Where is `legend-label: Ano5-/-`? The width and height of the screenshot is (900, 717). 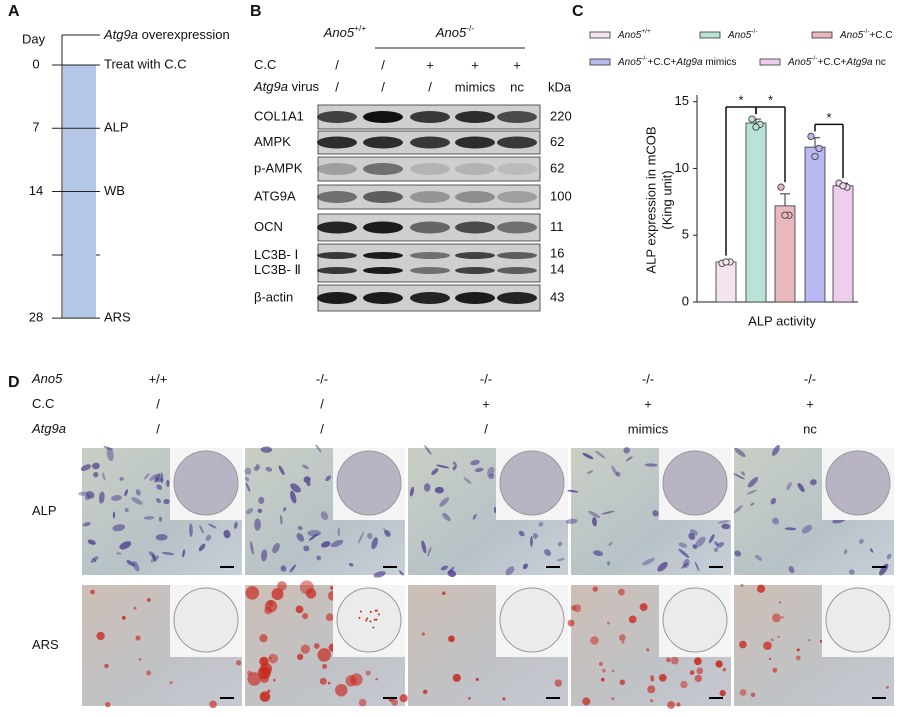 legend-label: Ano5-/- is located at coordinates (742, 34).